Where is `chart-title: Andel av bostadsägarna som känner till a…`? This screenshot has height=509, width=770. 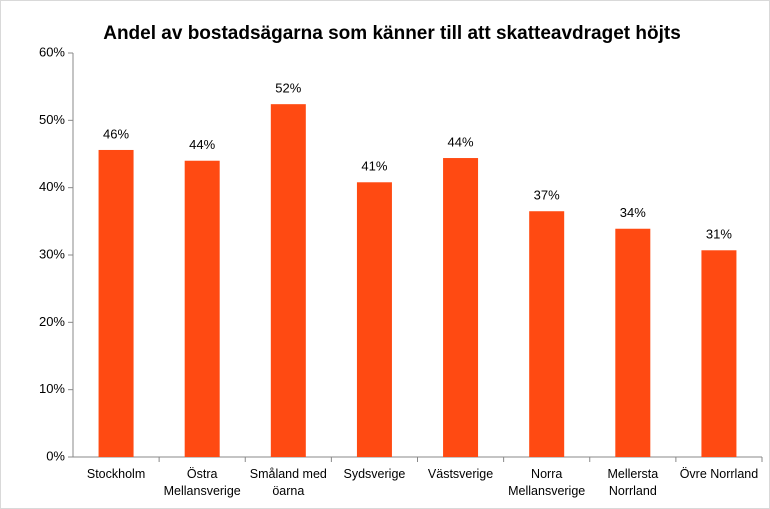
chart-title: Andel av bostadsägarna som känner till a… is located at coordinates (392, 33).